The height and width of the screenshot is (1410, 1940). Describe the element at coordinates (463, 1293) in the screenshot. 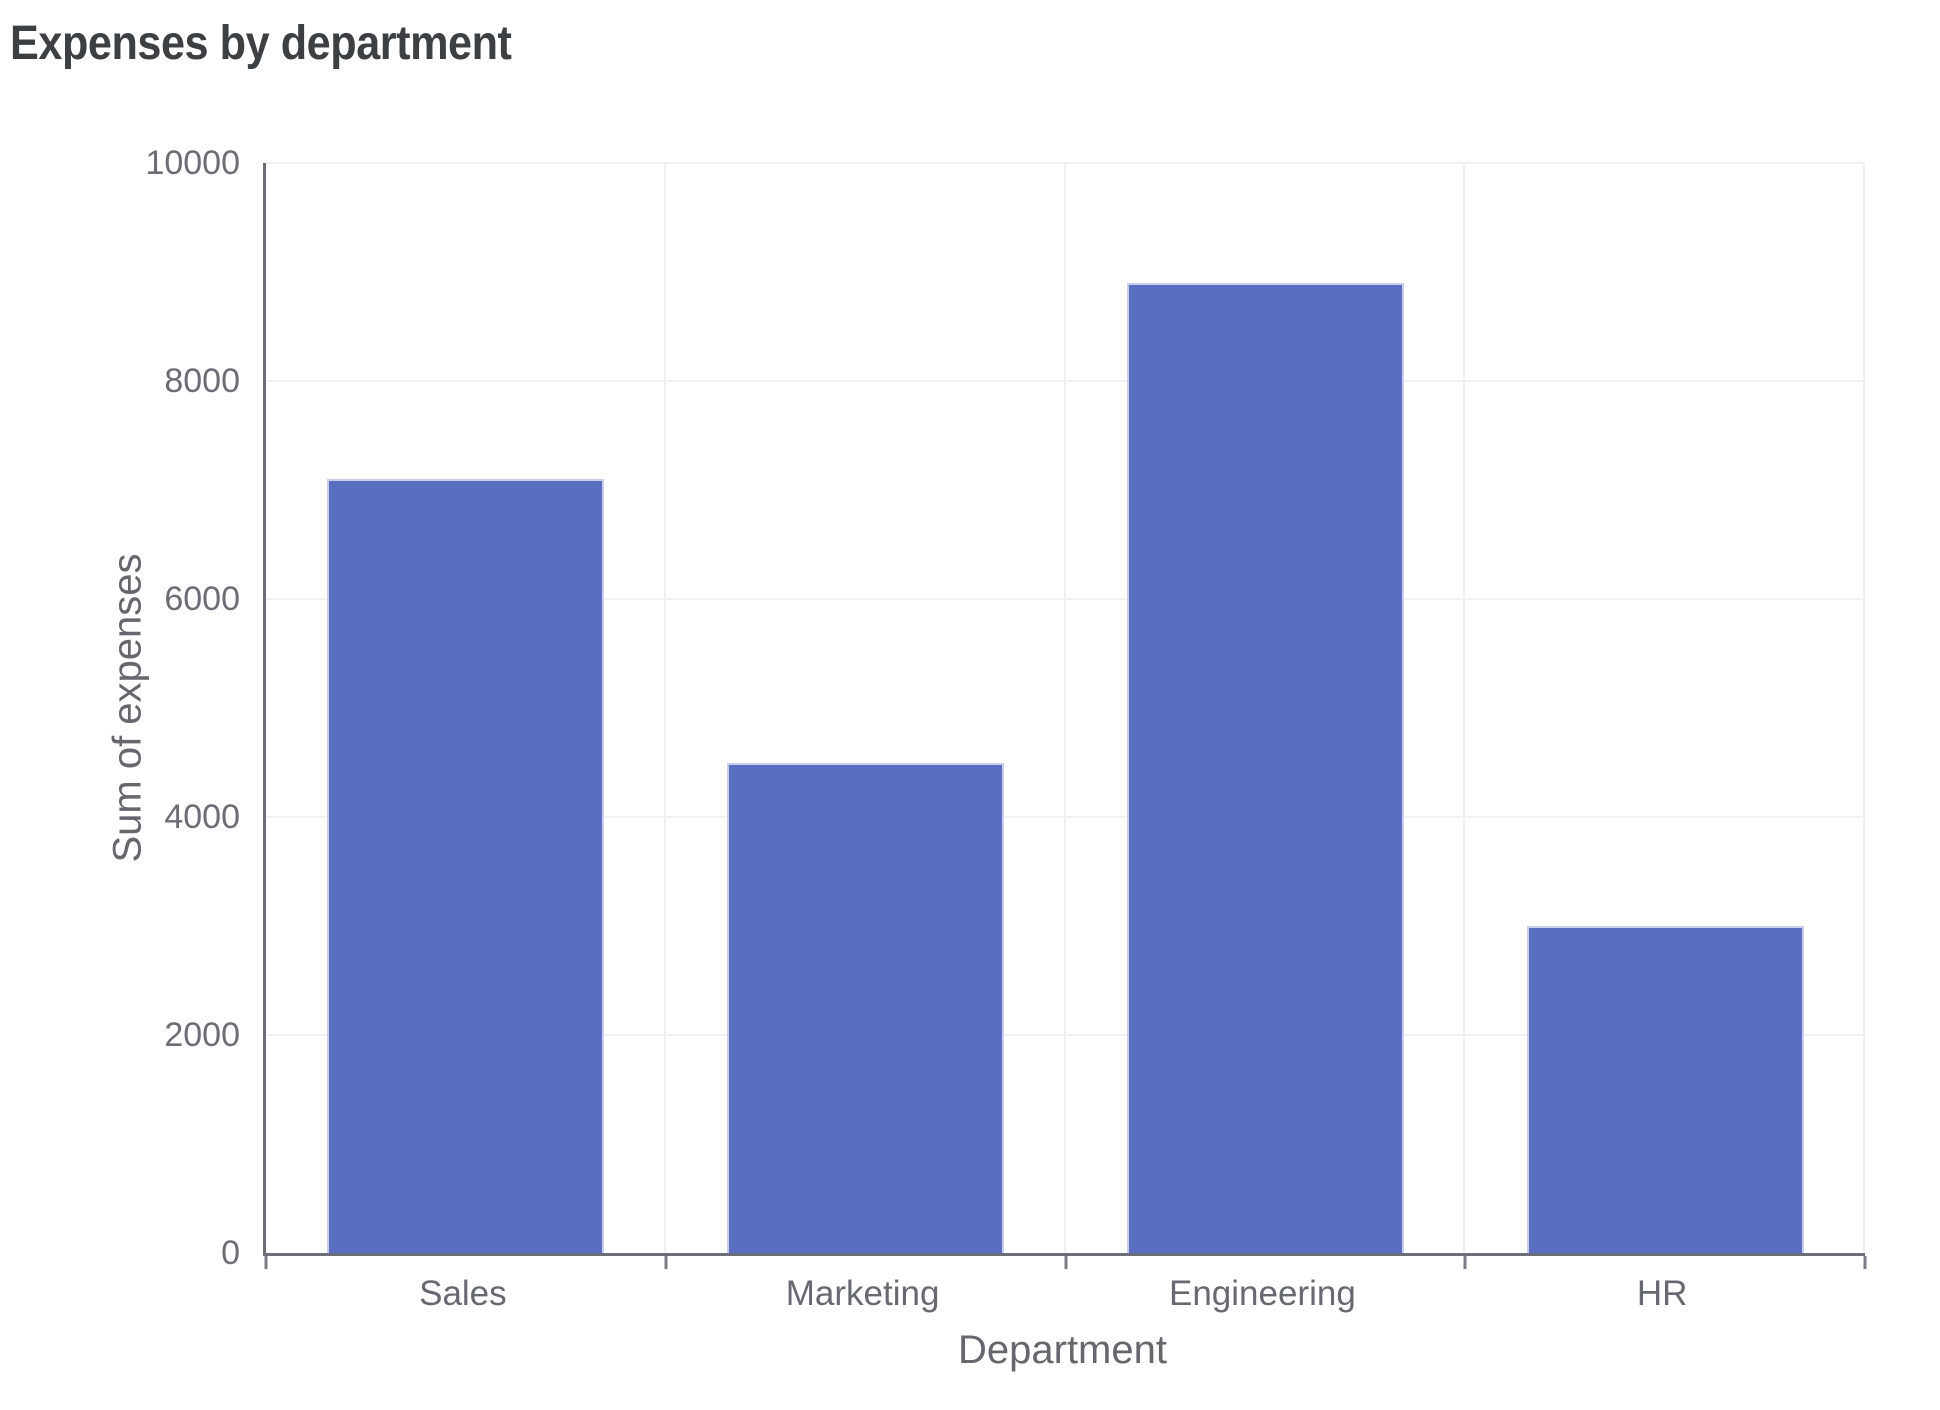

I see `x-category-label: Sales` at that location.